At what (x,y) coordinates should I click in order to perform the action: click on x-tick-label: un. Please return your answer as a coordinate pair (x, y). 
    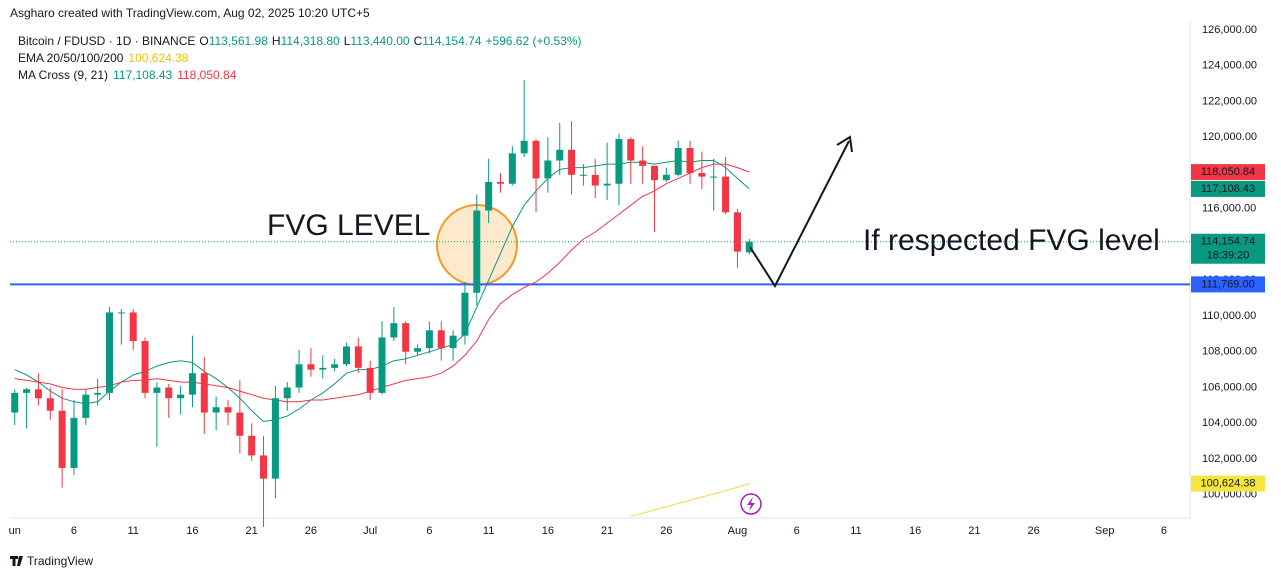
    Looking at the image, I should click on (15, 531).